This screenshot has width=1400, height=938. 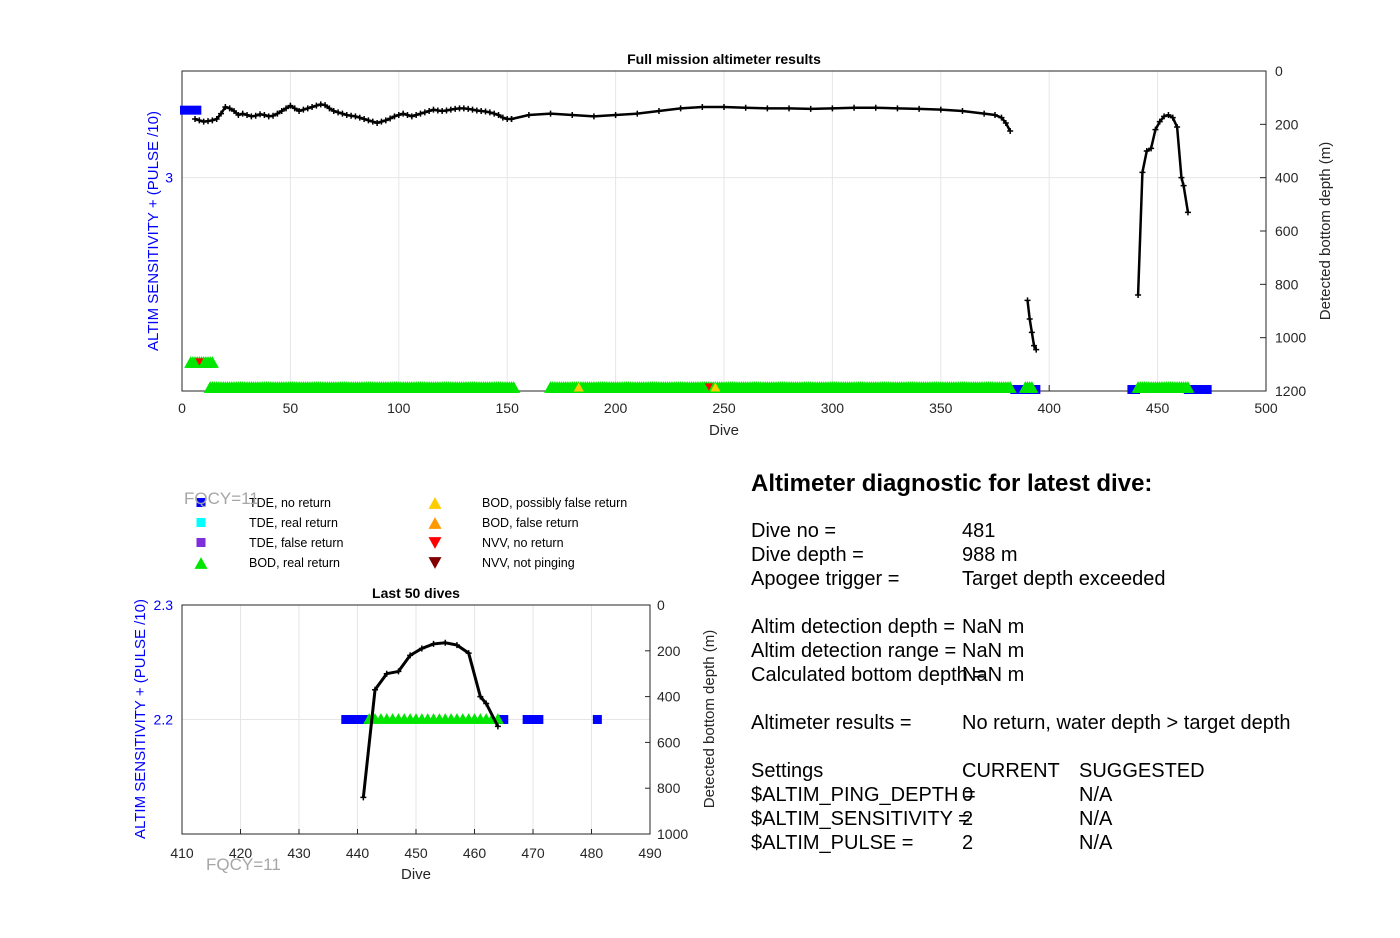 What do you see at coordinates (1290, 391) in the screenshot?
I see `y-right-tick-label: 1200` at bounding box center [1290, 391].